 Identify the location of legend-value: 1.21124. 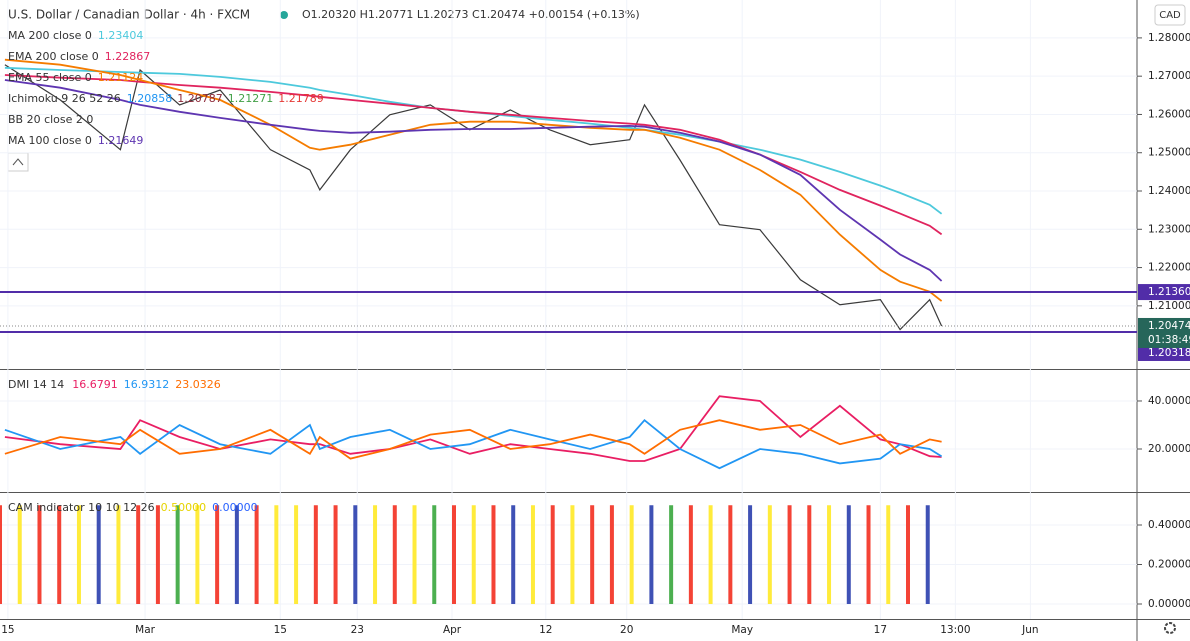
(121, 77).